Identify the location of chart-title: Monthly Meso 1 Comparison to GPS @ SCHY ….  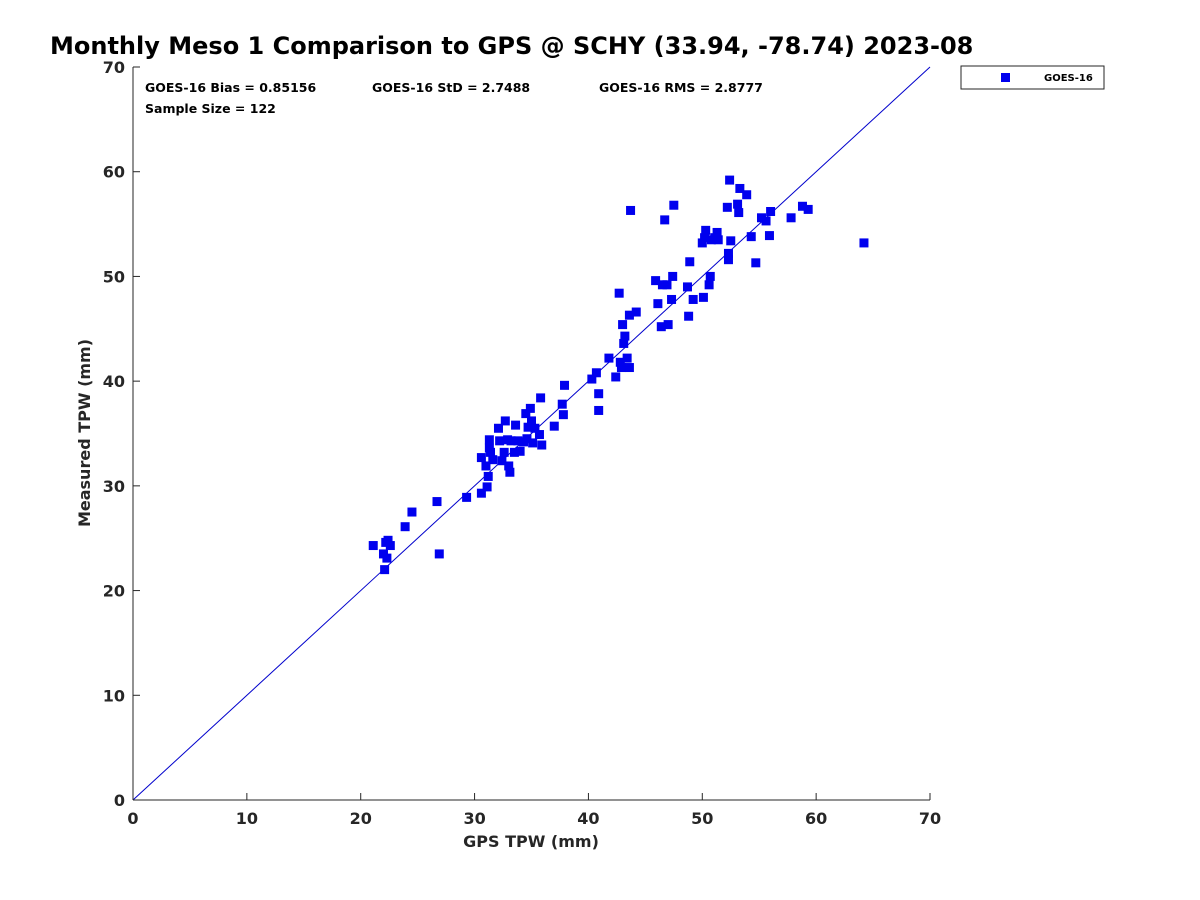
(511, 46).